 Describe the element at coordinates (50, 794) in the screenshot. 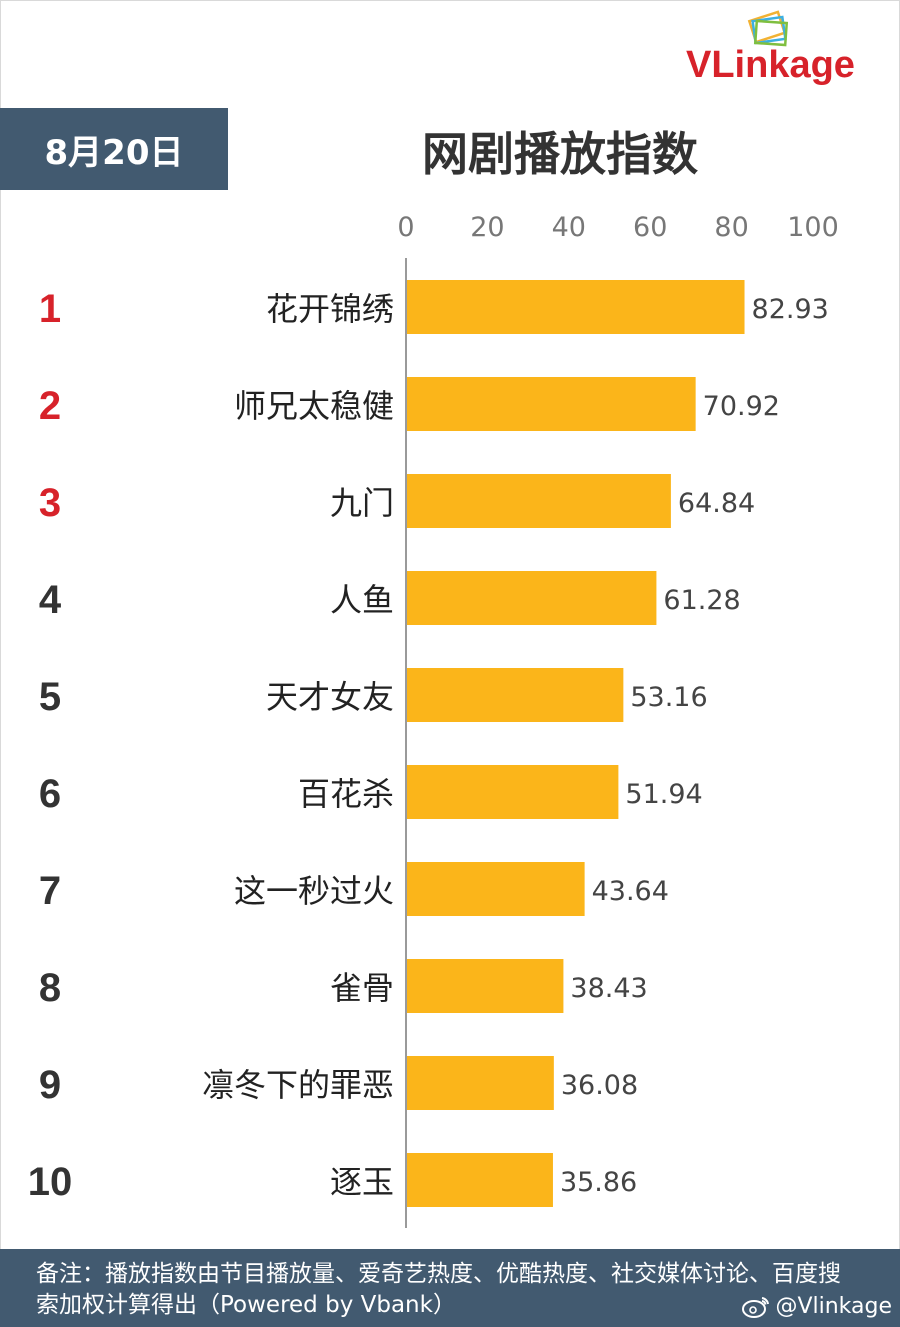

I see `rank-label: 6` at that location.